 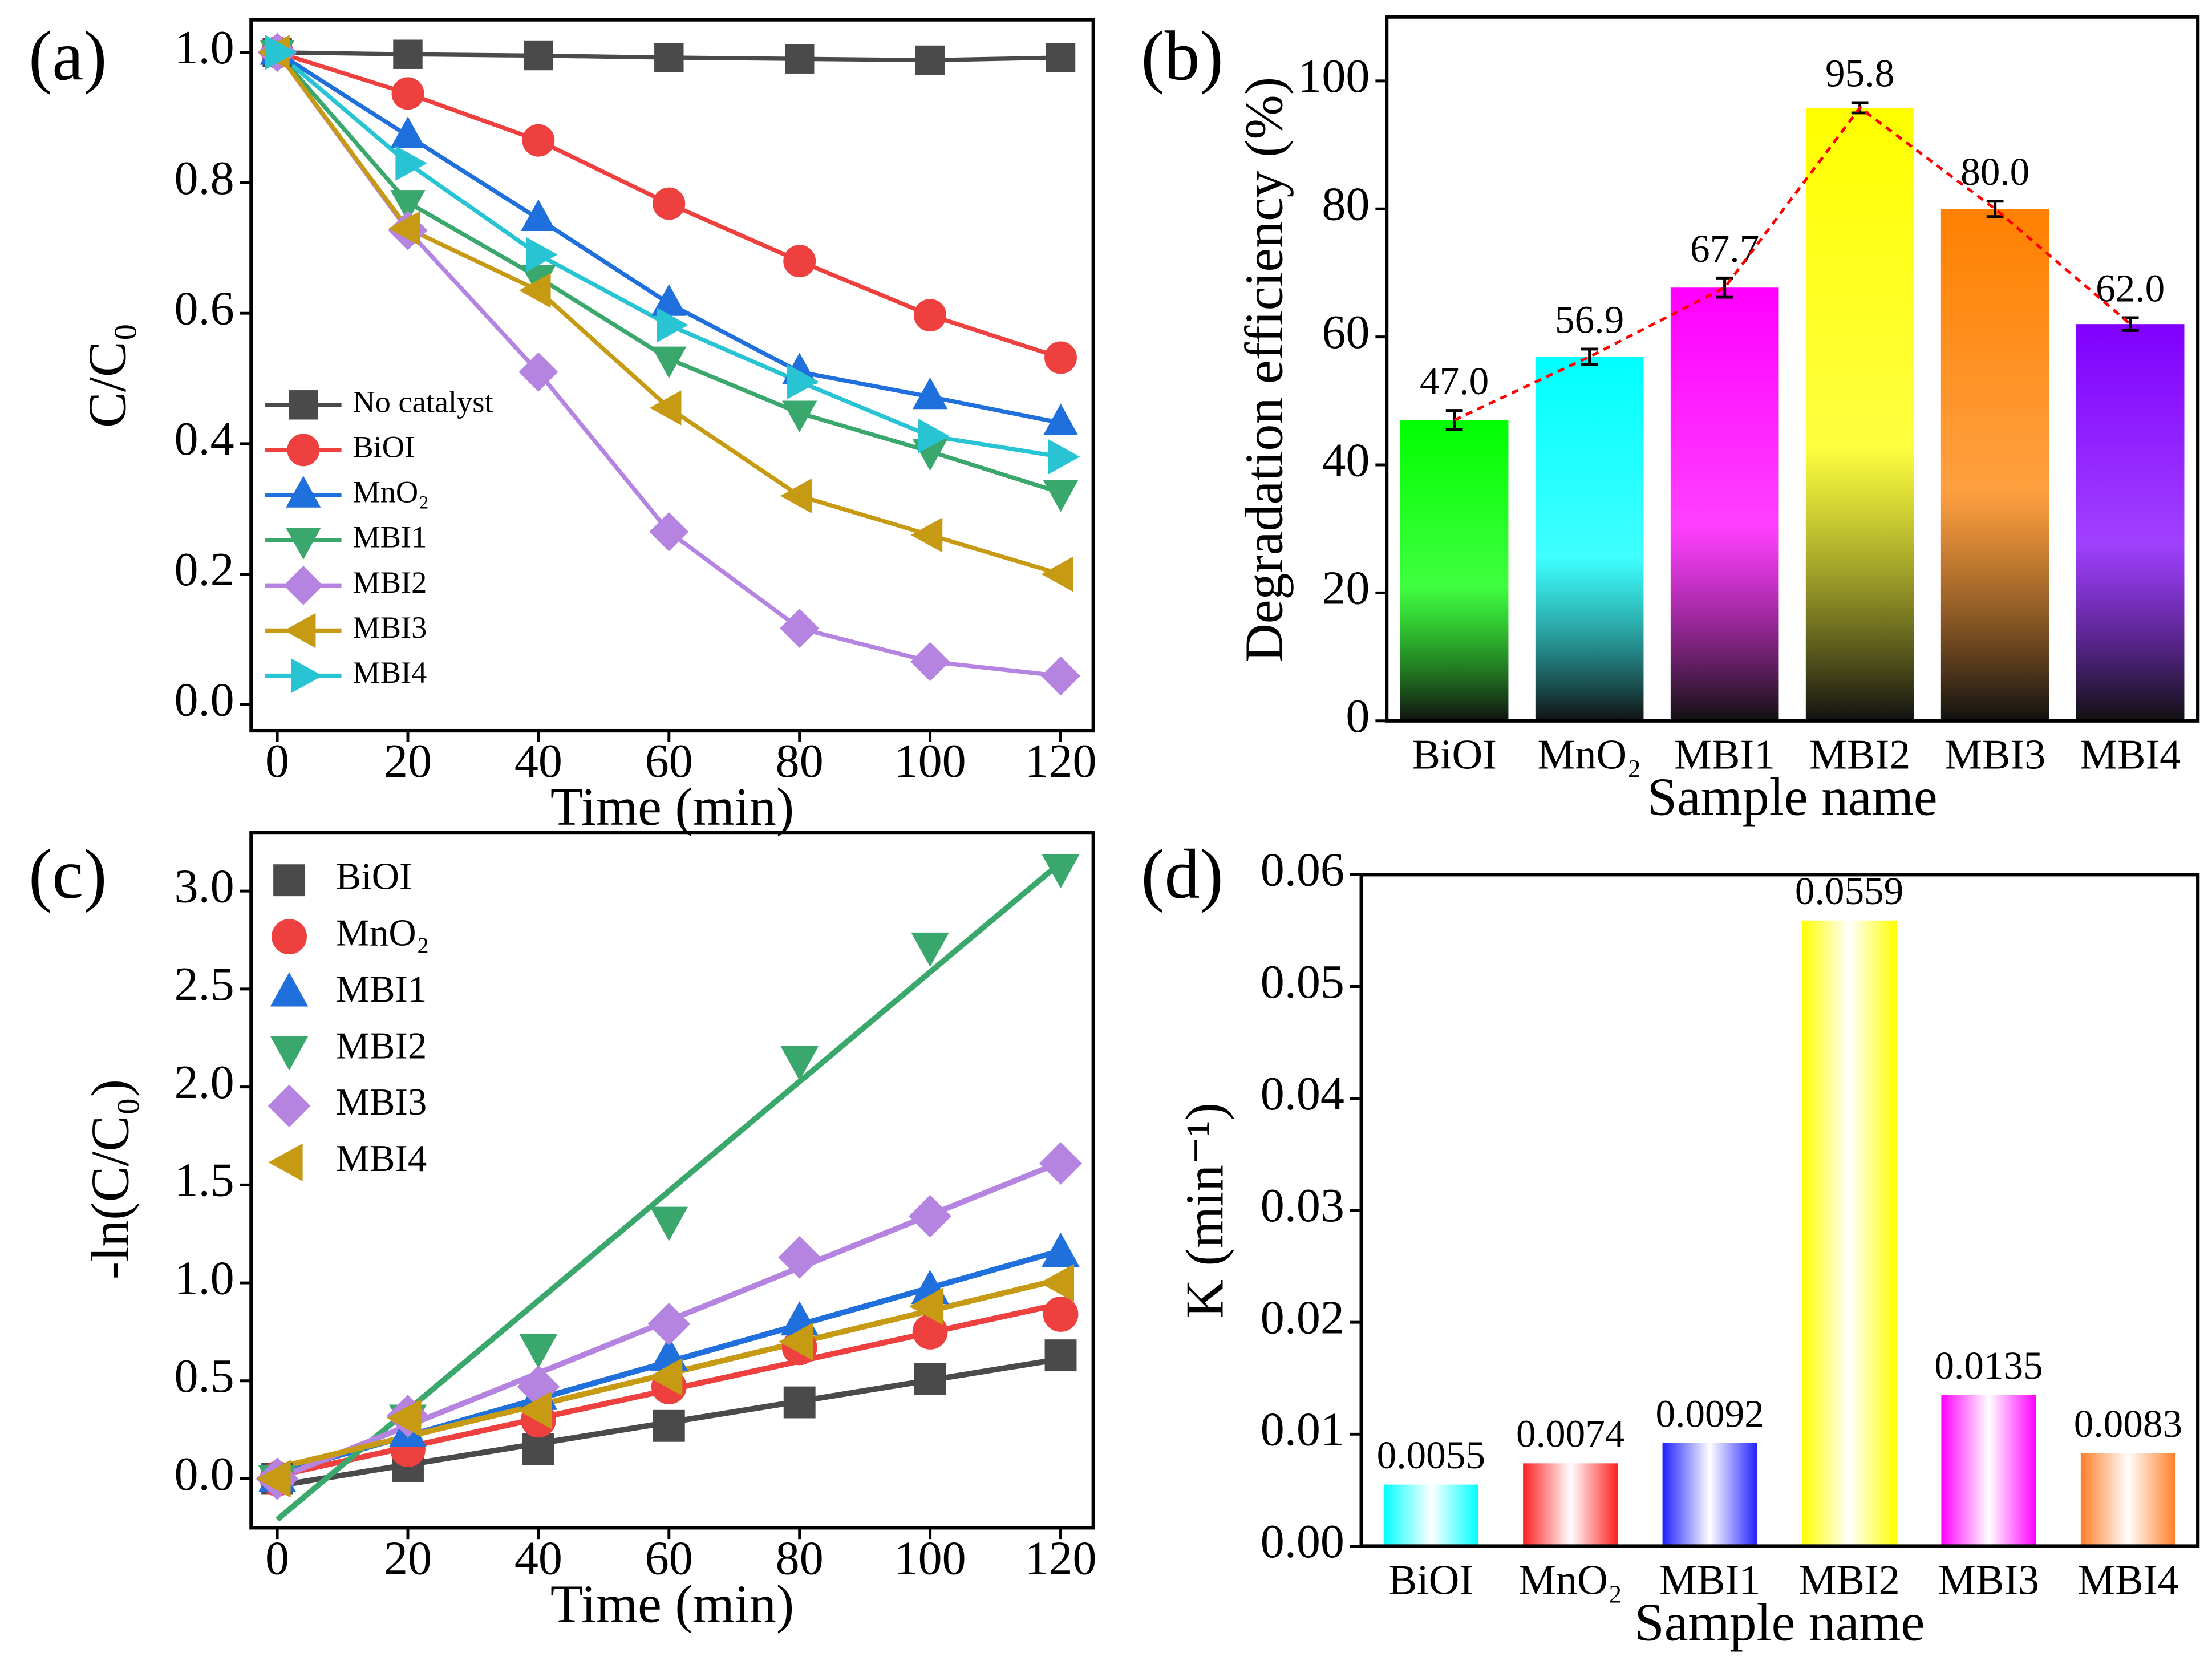 I want to click on y-tick-label: 0.03, so click(x=1302, y=1205).